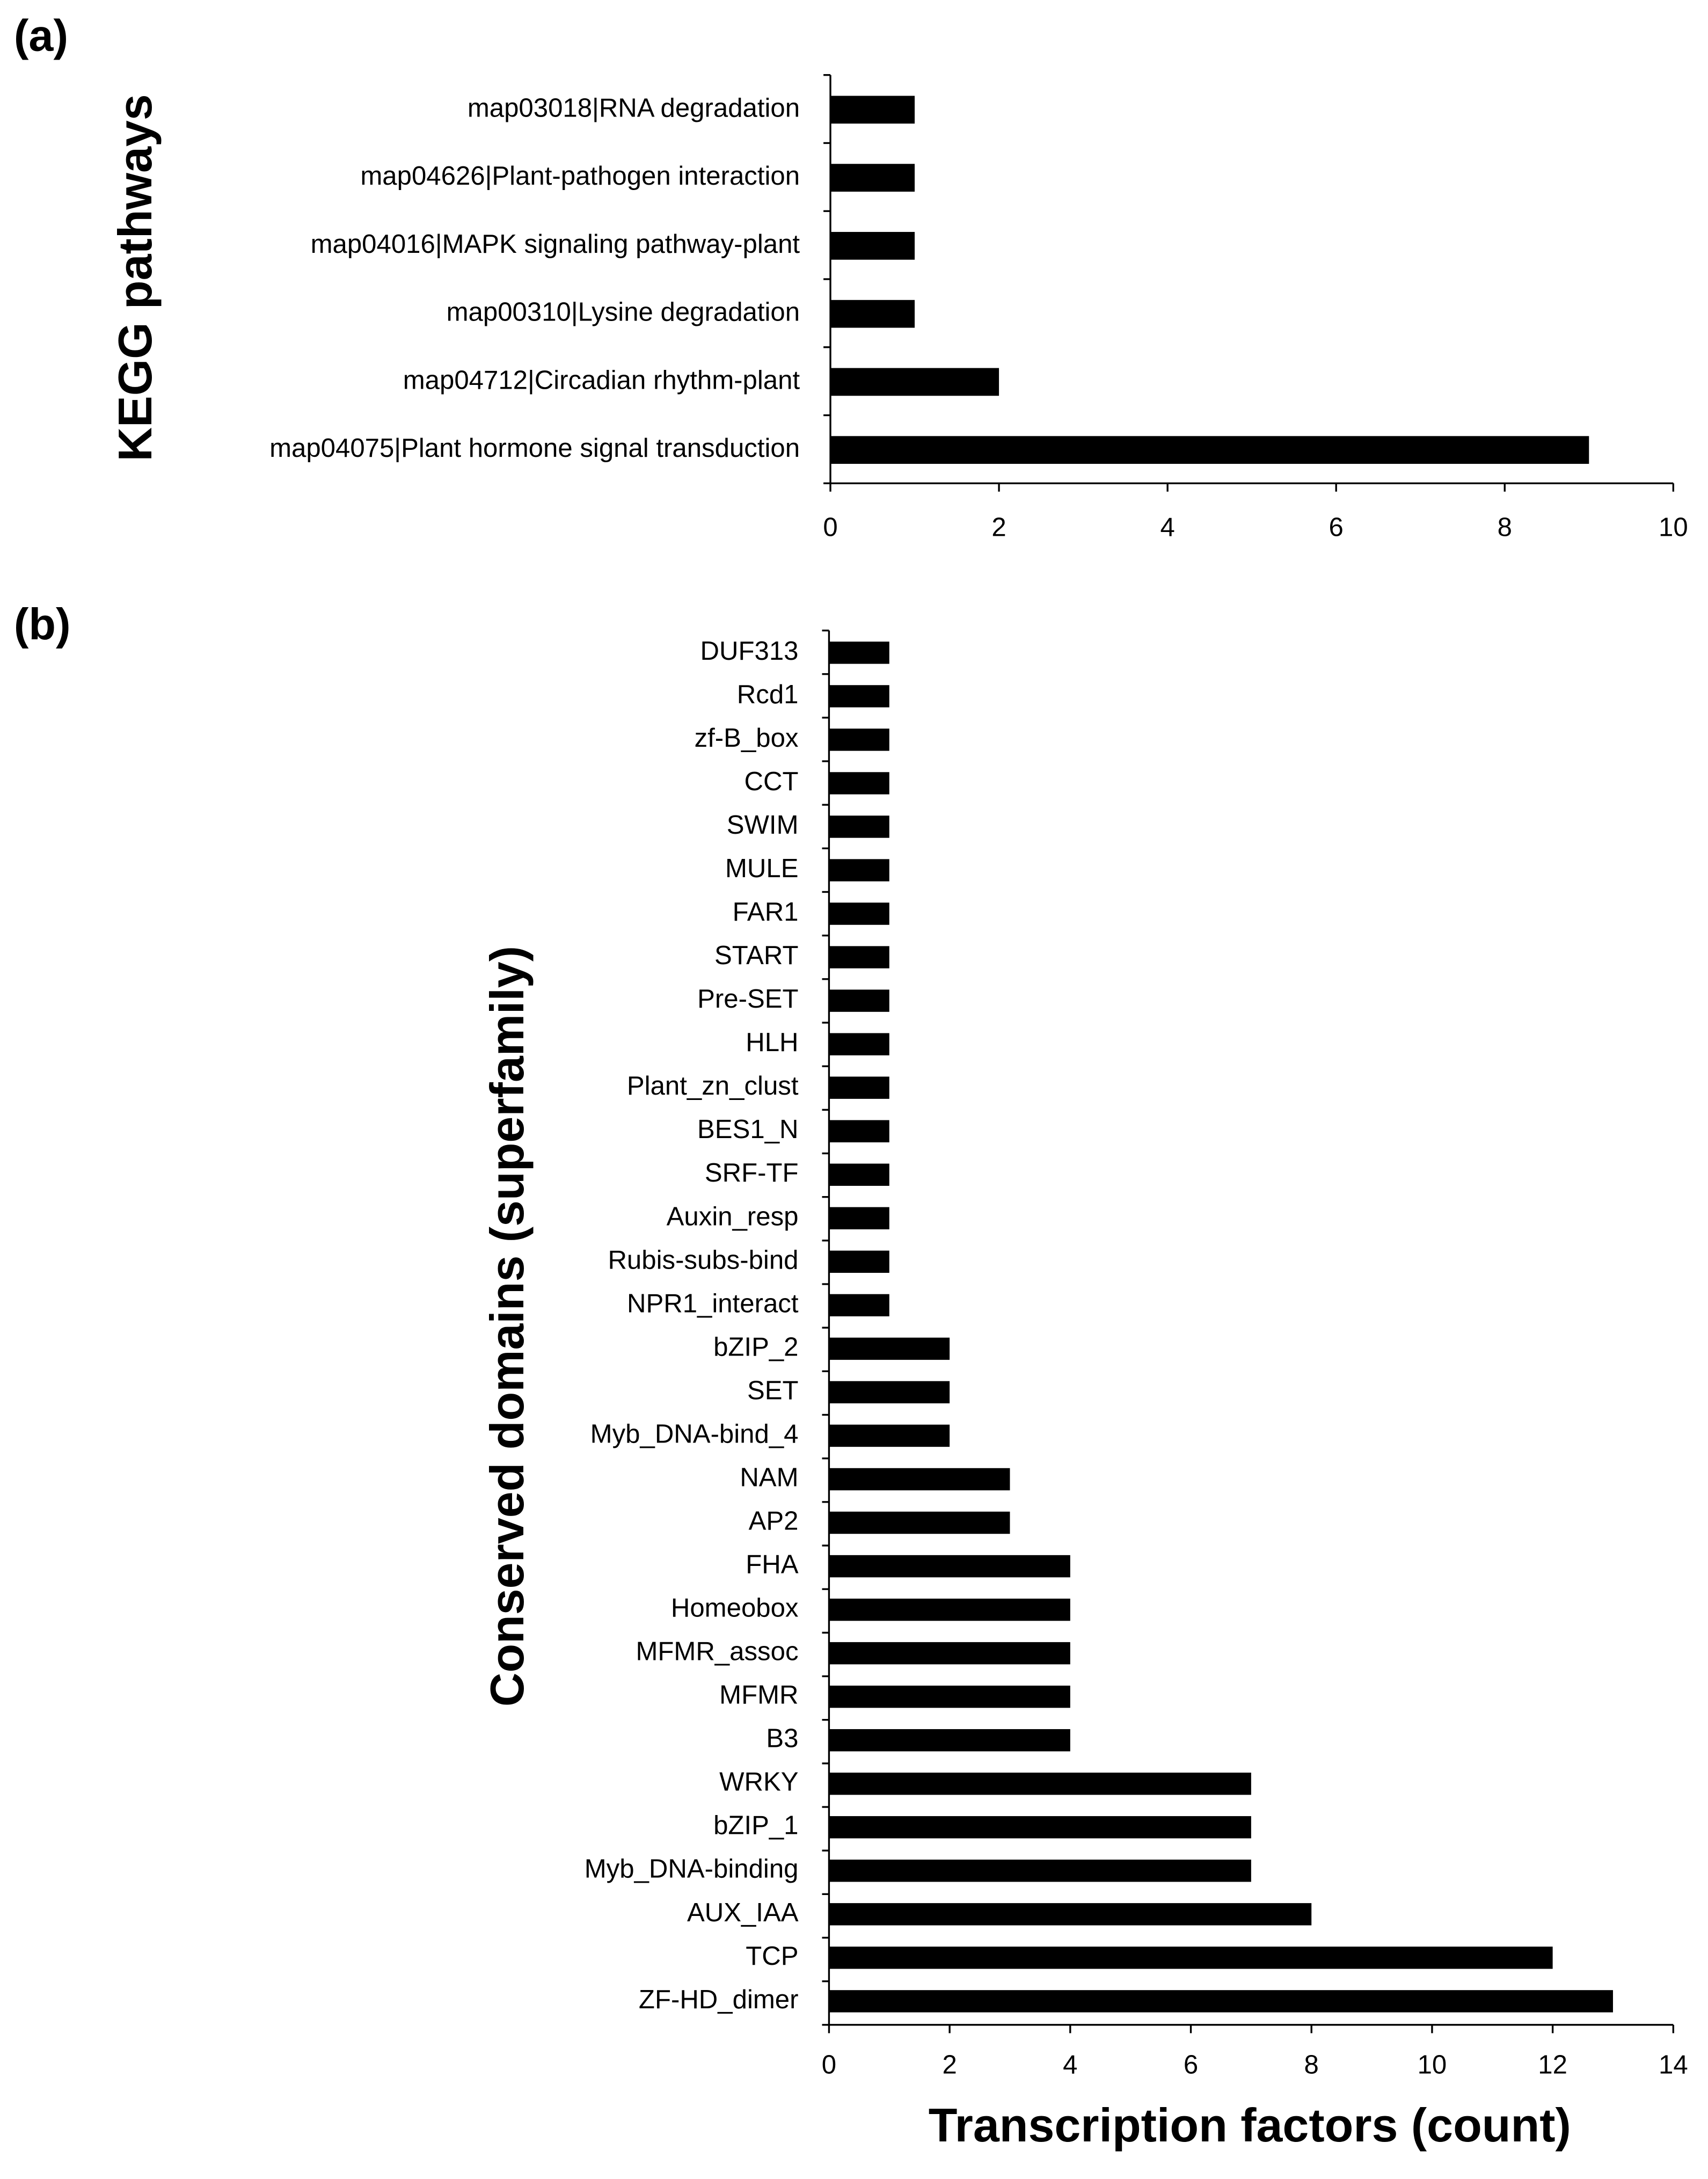 The image size is (1708, 2179). Describe the element at coordinates (713, 1086) in the screenshot. I see `category-label: Plant_zn_clust` at that location.